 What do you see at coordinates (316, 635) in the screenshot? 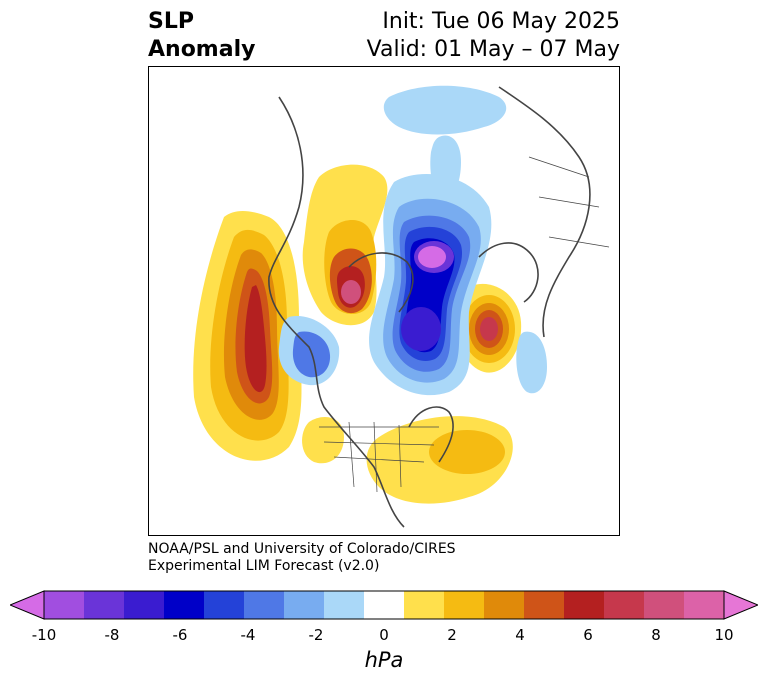
I see `colorbar-tick-label: -2` at bounding box center [316, 635].